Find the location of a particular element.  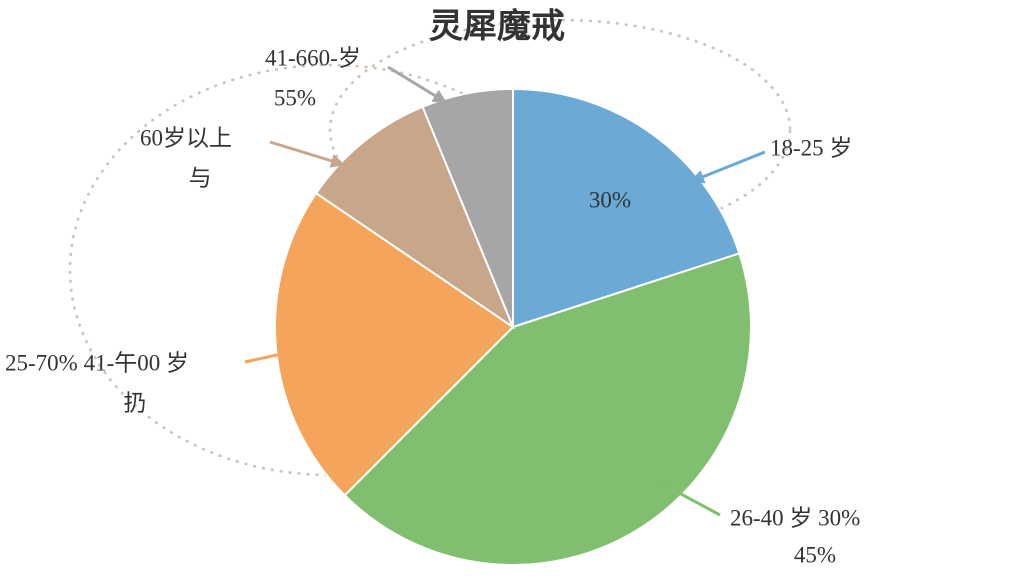

slice-label: 18-25 岁 is located at coordinates (811, 147).